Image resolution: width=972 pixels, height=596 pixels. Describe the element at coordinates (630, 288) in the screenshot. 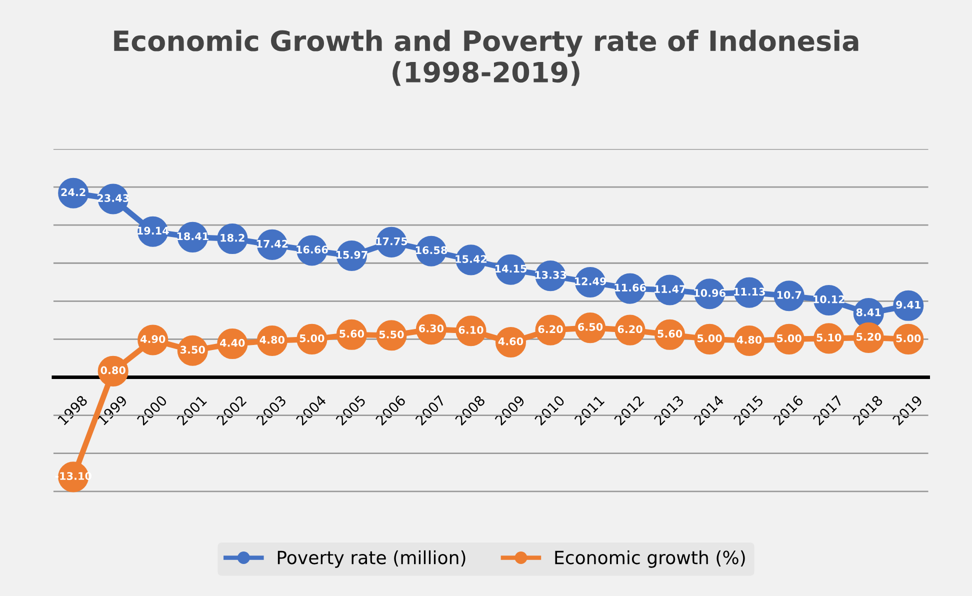

I see `data-label: 11.66` at that location.